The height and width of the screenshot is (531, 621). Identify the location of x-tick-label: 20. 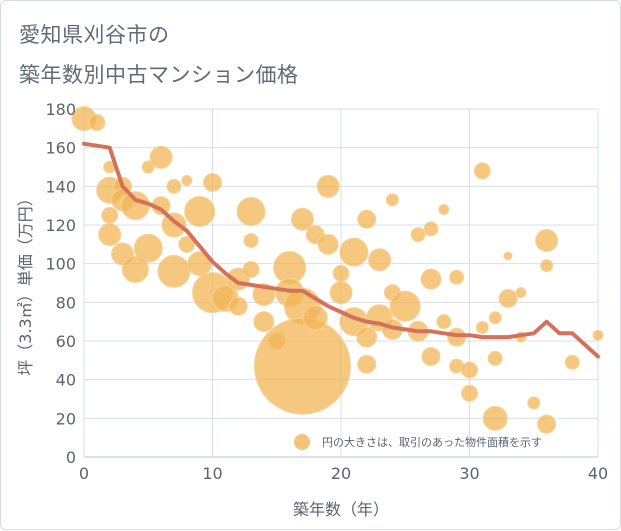
(341, 473).